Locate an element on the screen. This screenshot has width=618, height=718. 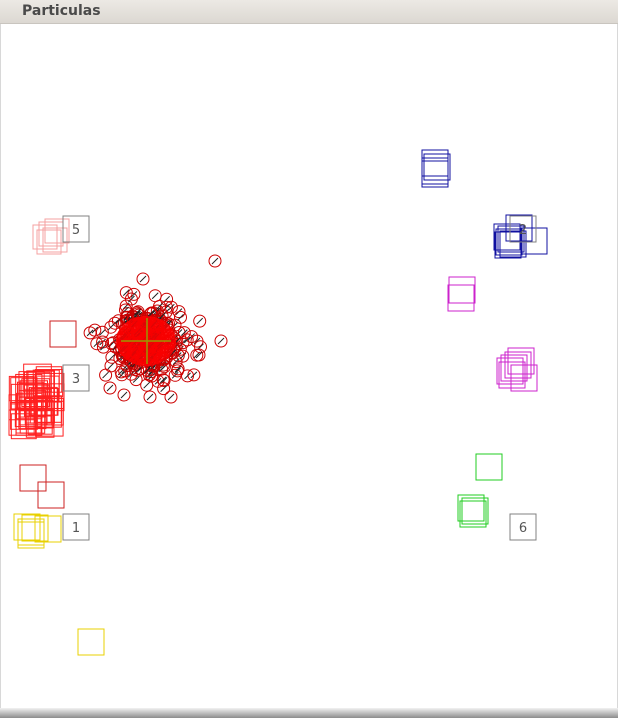
particle-cloud is located at coordinates (155, 329).